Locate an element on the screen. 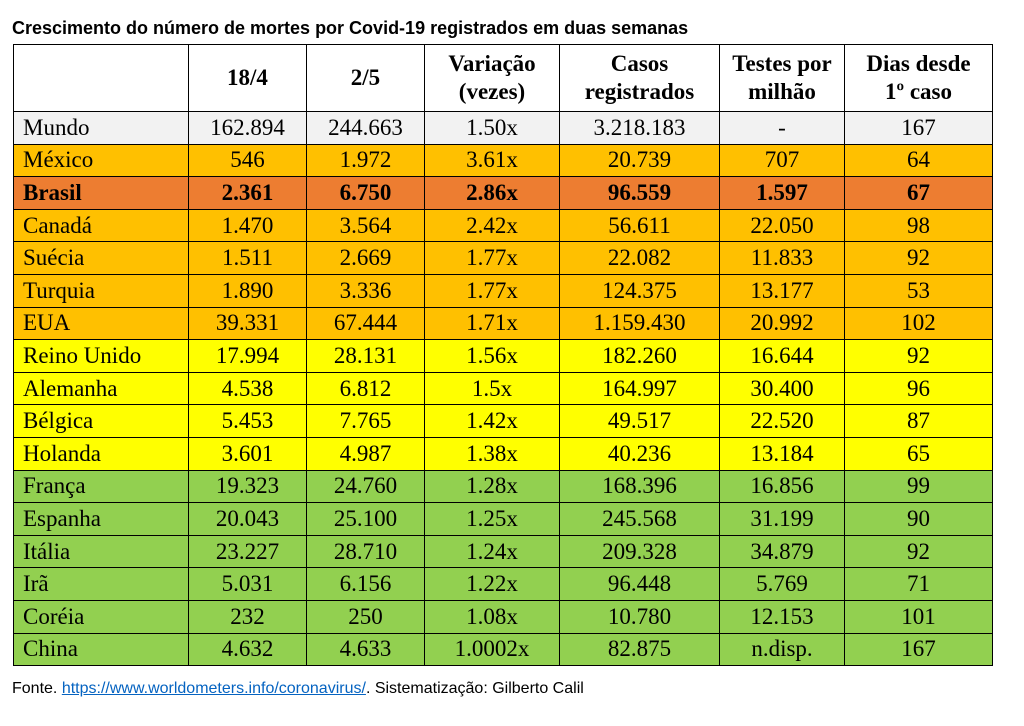  value-cell: 1.50x is located at coordinates (492, 128).